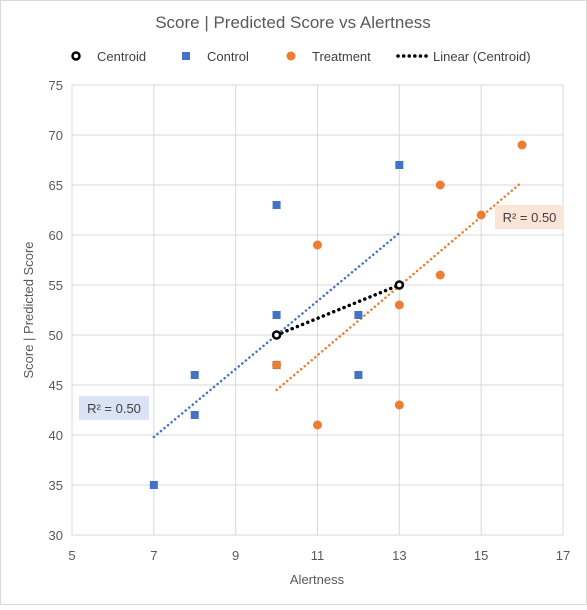 The width and height of the screenshot is (587, 610). I want to click on y-tick-label: 30, so click(56, 535).